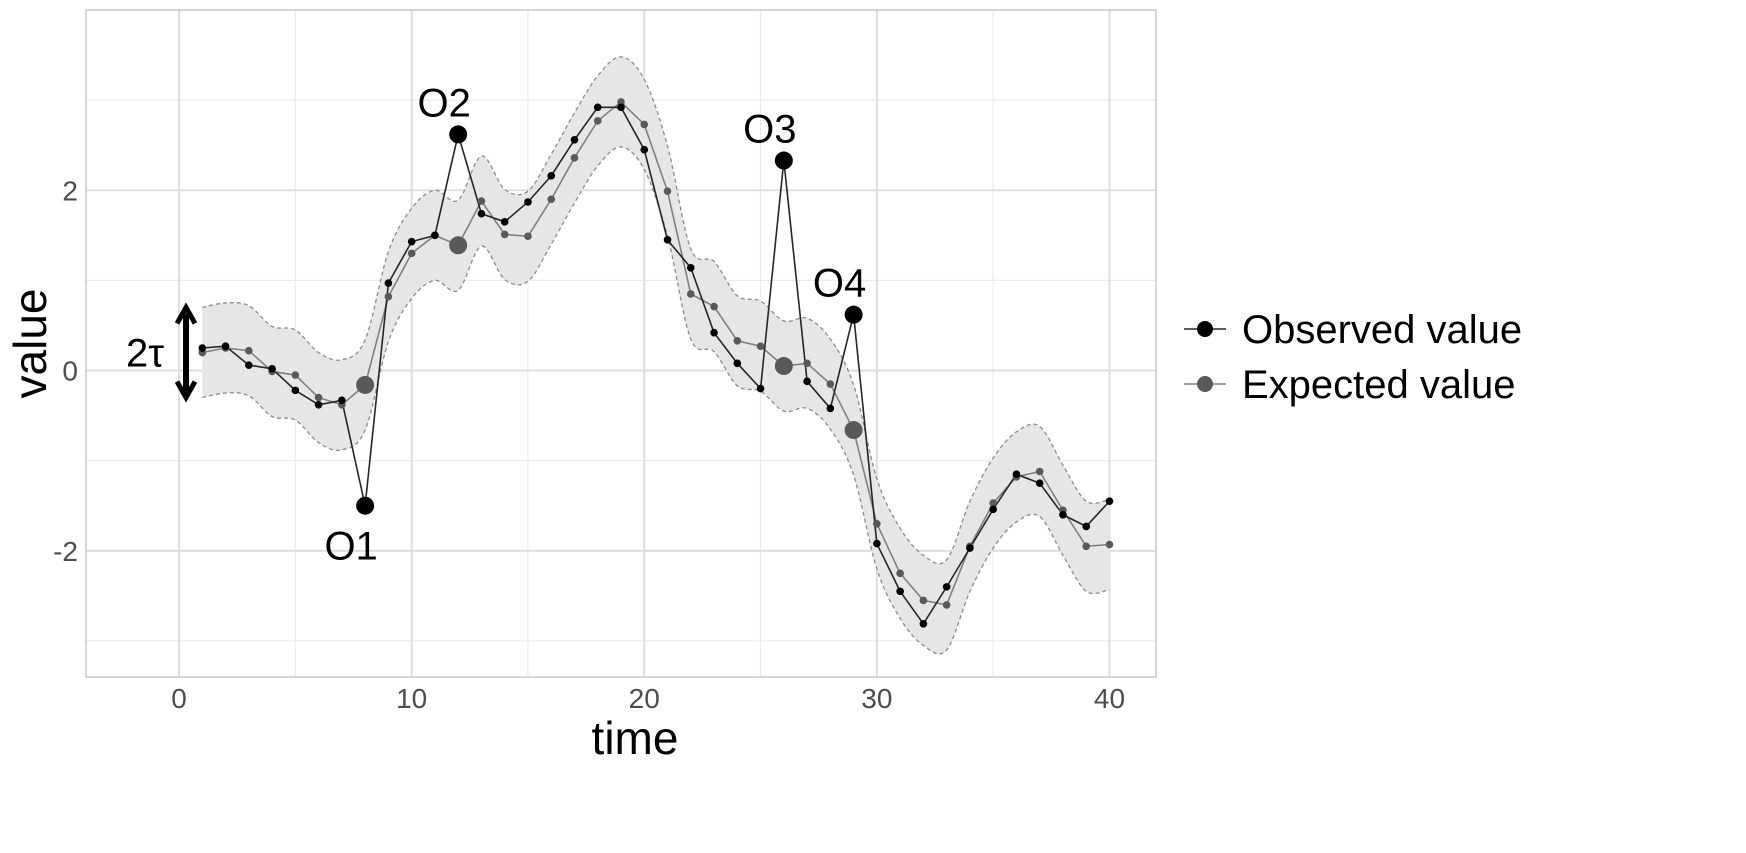 This screenshot has height=853, width=1746. I want to click on tau-arrow-head-down, so click(186, 391).